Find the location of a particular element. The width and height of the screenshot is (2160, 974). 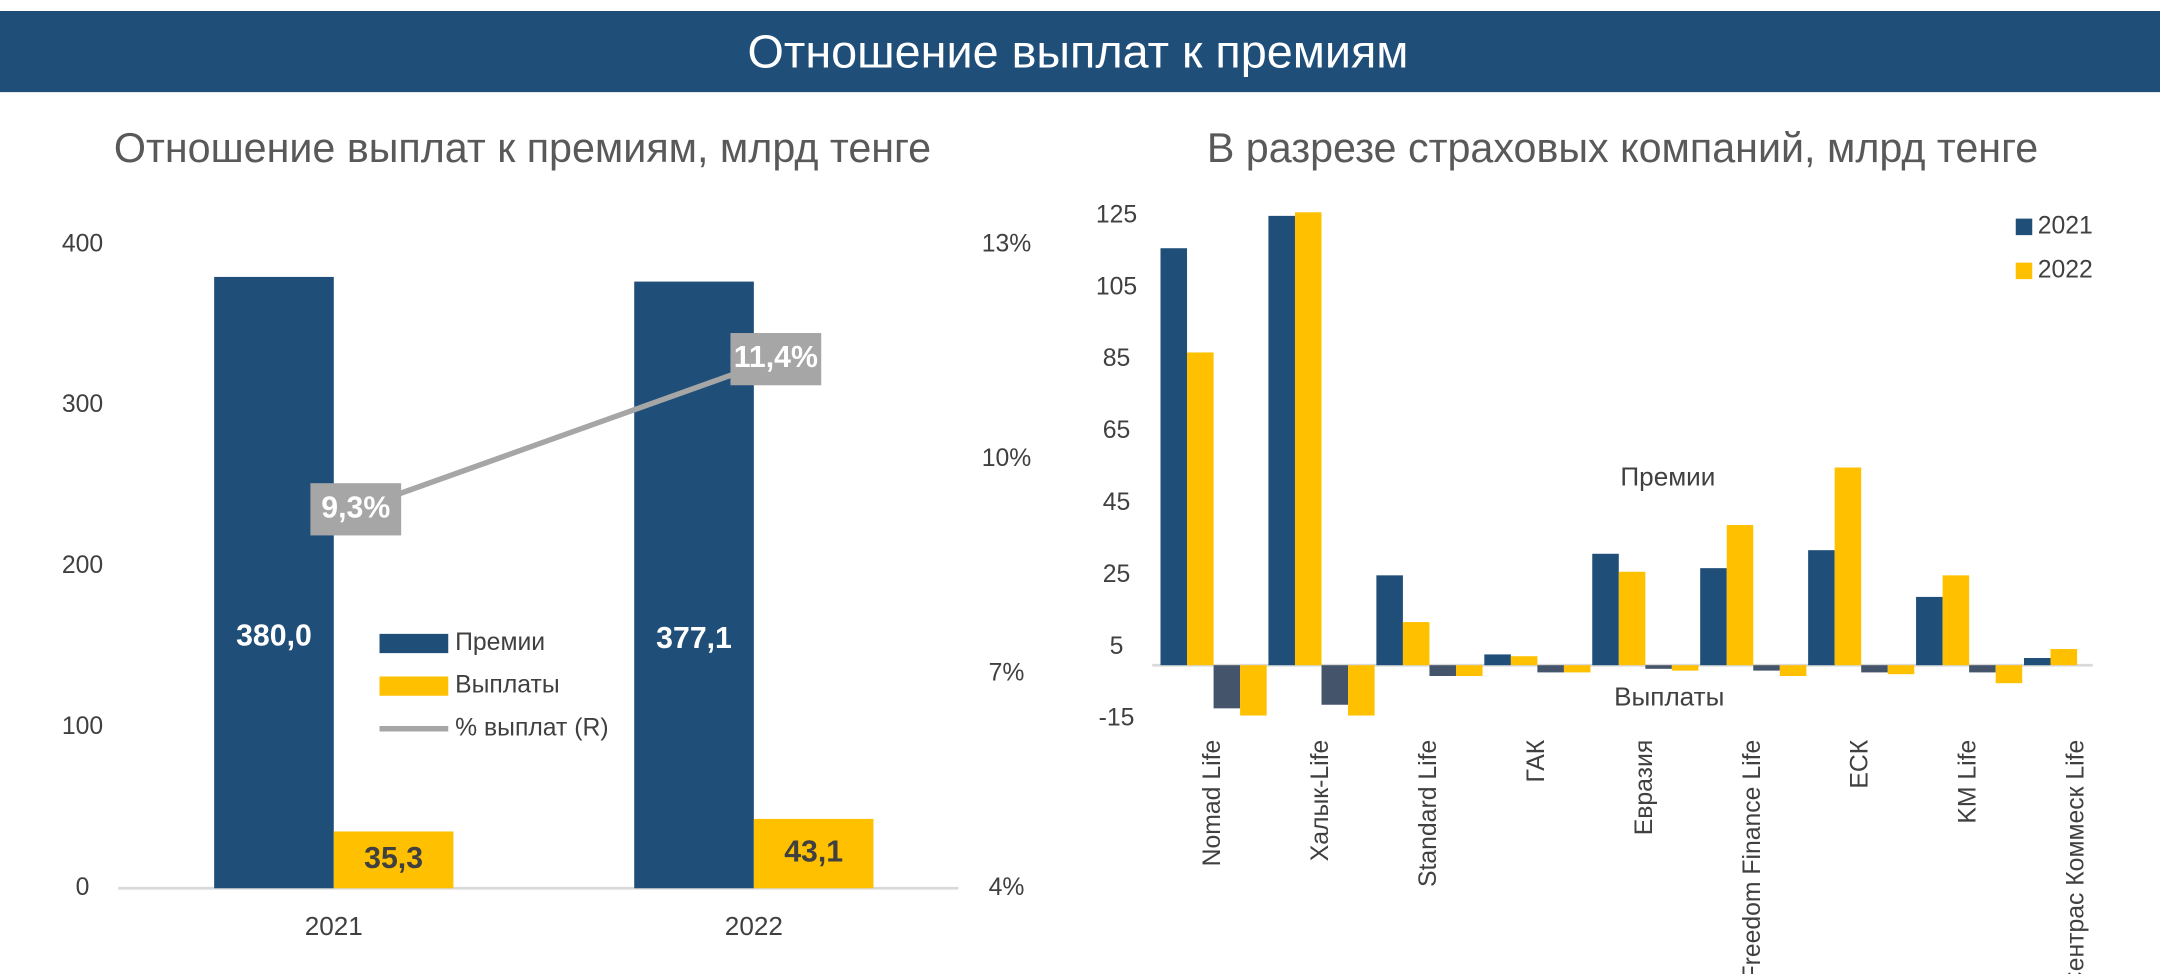

legend-label: Выплаты is located at coordinates (507, 685).